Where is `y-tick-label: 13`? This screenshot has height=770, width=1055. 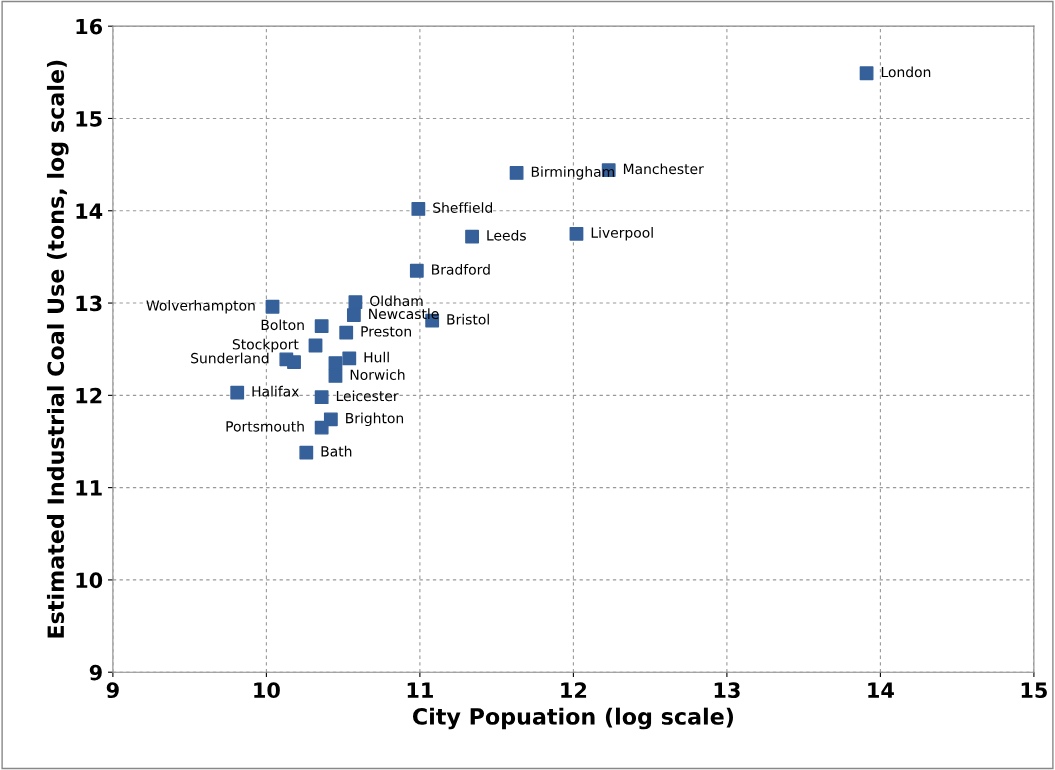
y-tick-label: 13 is located at coordinates (89, 303).